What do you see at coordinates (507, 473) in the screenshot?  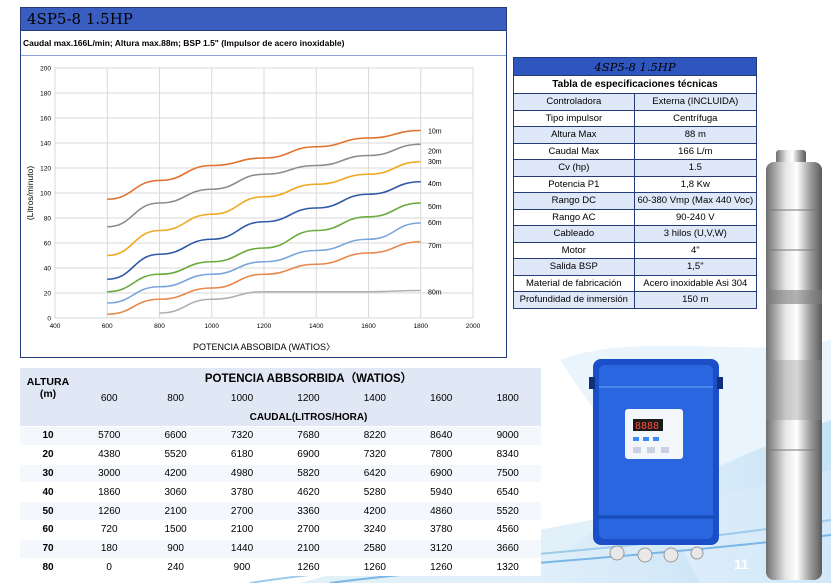 I see `flow-cell: 7500` at bounding box center [507, 473].